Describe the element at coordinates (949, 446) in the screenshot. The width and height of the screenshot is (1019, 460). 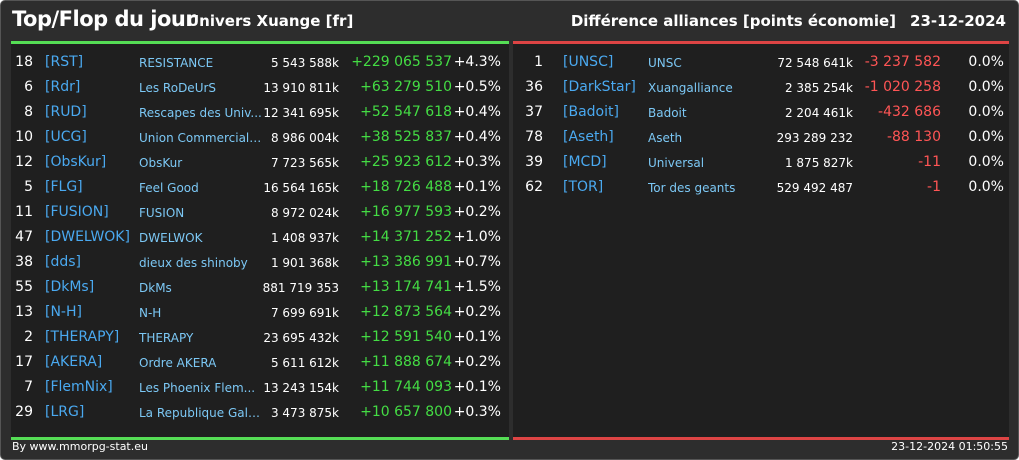
I see `generated-timestamp: 23-12-2024 01:50:55` at that location.